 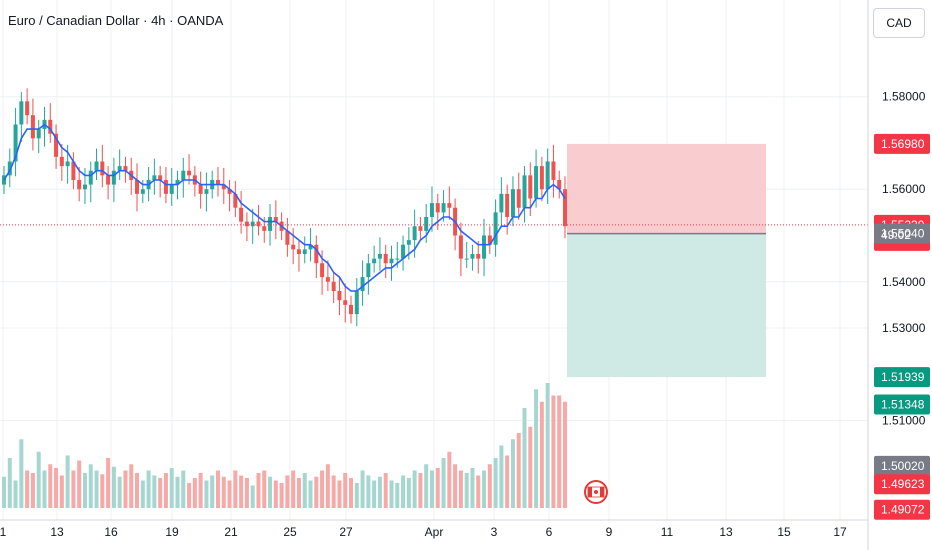 I want to click on time-tick-label: 1, so click(x=3, y=532).